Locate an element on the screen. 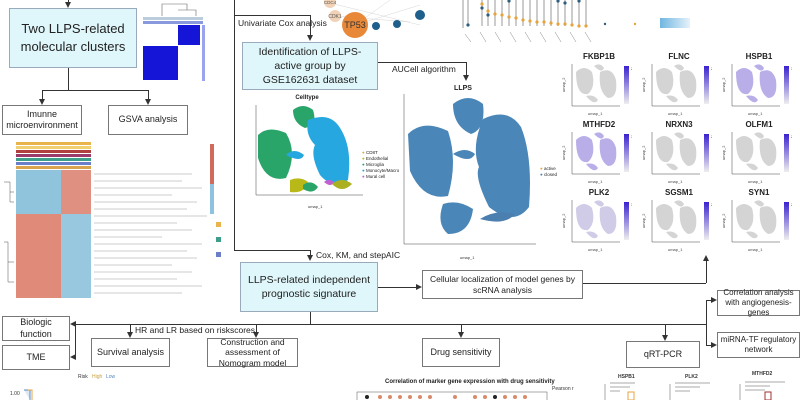 This screenshot has width=800, height=400. box-label: TME is located at coordinates (36, 356).